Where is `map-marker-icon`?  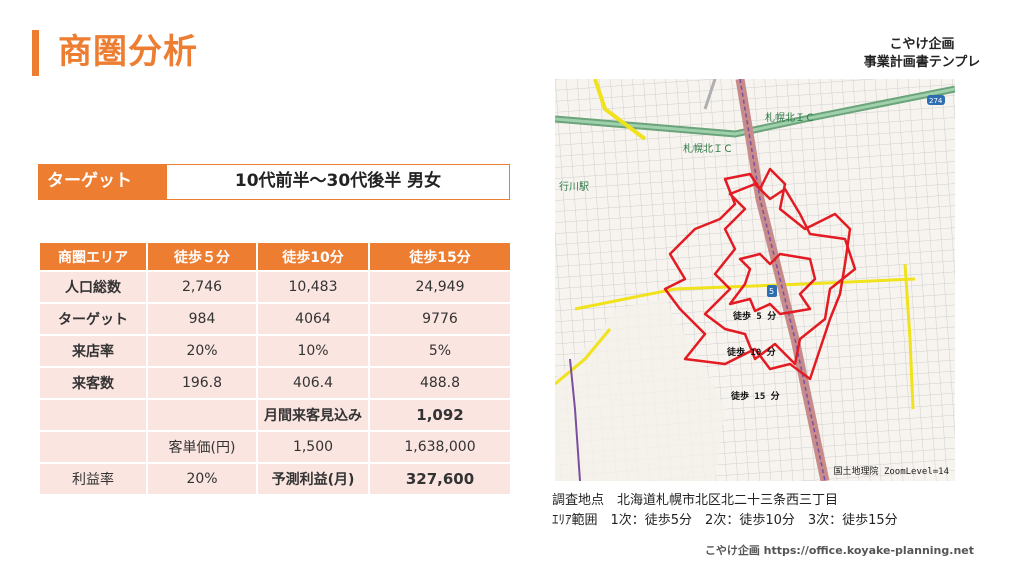 map-marker-icon is located at coordinates (772, 291).